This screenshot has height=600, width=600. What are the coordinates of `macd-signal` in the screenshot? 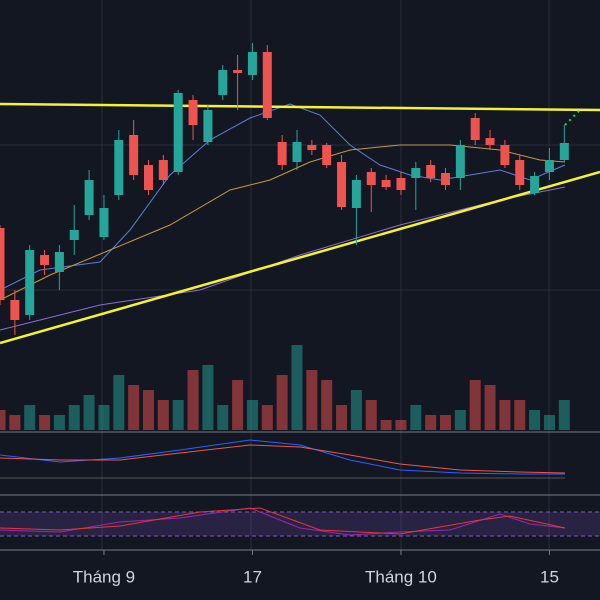 It's located at (283, 459).